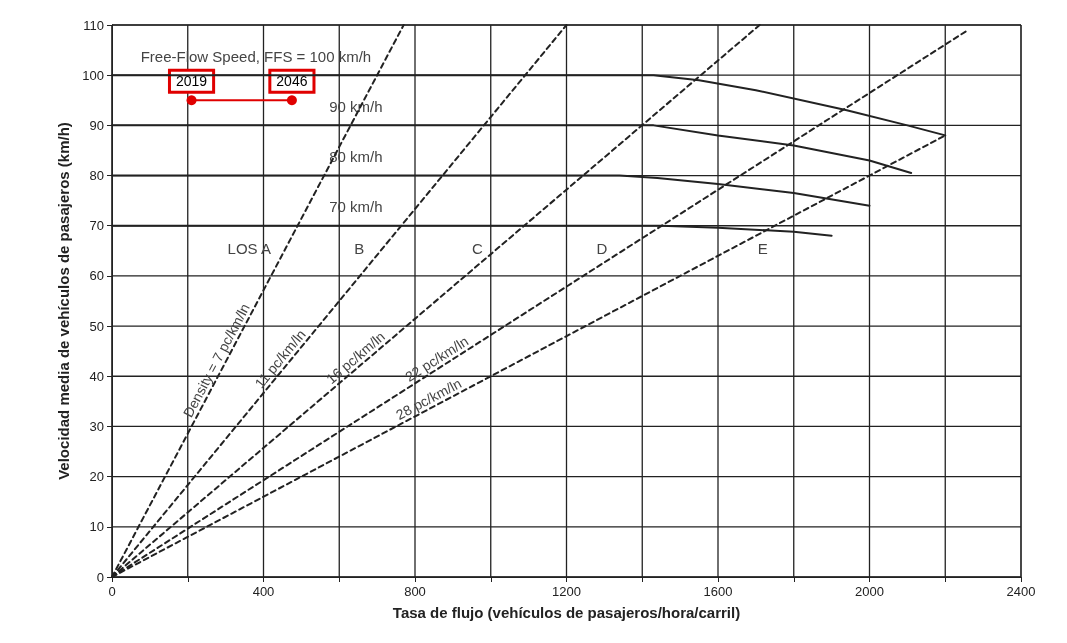 The height and width of the screenshot is (643, 1067). What do you see at coordinates (602, 249) in the screenshot?
I see `annotation: D` at bounding box center [602, 249].